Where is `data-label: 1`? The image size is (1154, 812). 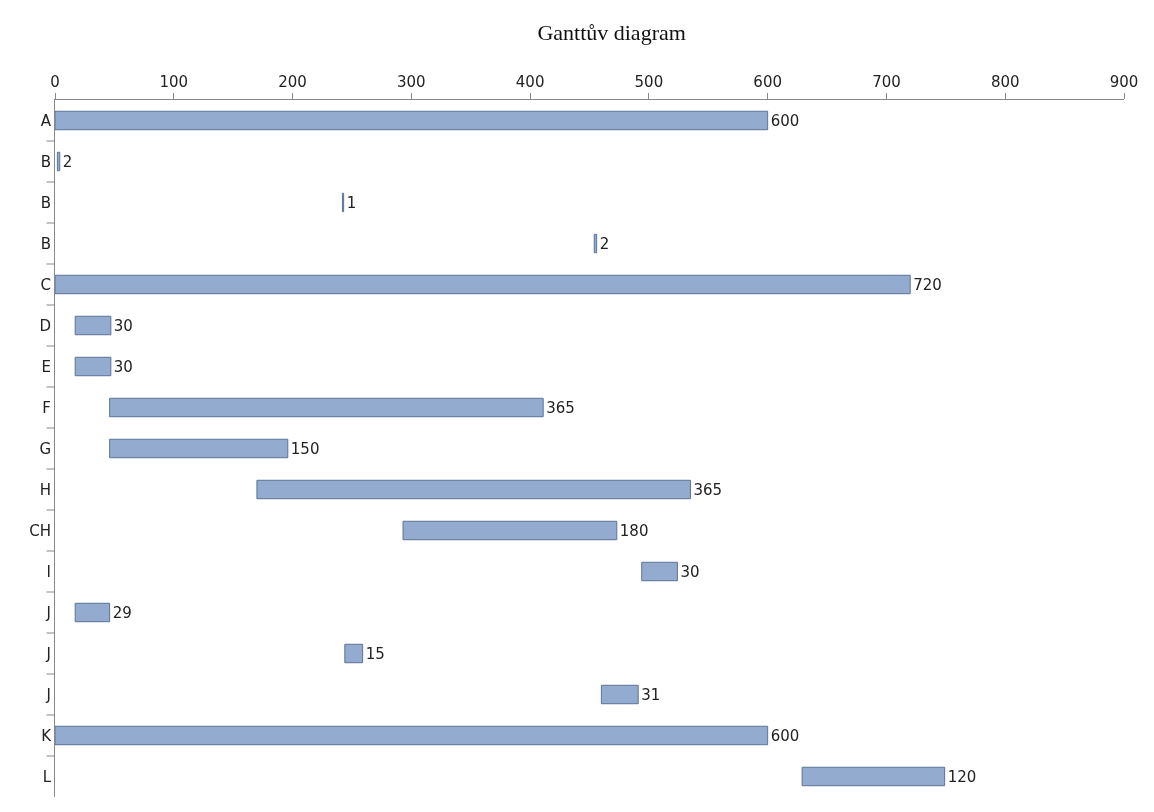 data-label: 1 is located at coordinates (351, 202).